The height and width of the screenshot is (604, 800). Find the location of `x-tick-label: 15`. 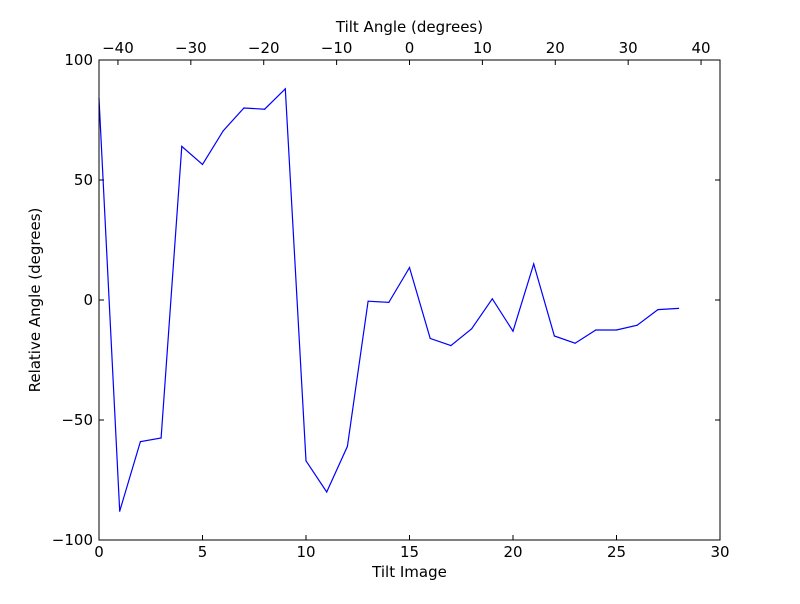

x-tick-label: 15 is located at coordinates (409, 552).